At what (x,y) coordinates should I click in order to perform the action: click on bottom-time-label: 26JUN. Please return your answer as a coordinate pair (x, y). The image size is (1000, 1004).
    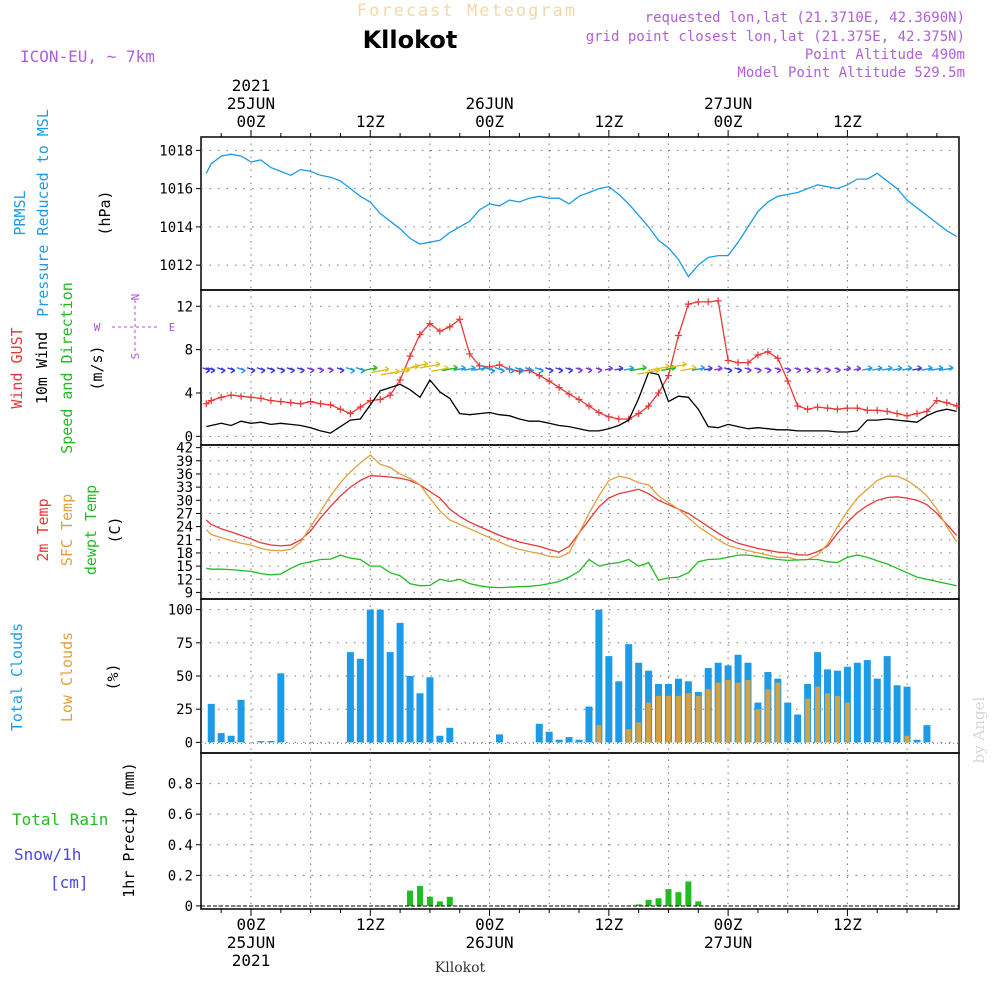
    Looking at the image, I should click on (489, 942).